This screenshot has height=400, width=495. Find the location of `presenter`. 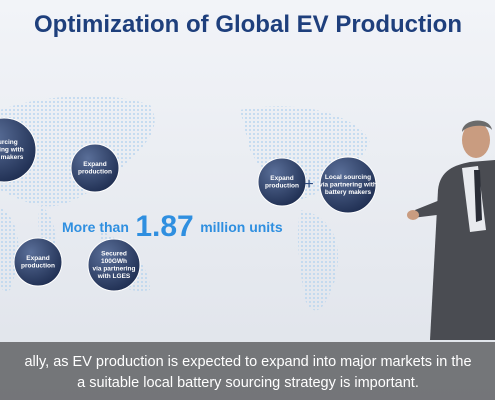

presenter is located at coordinates (451, 230).